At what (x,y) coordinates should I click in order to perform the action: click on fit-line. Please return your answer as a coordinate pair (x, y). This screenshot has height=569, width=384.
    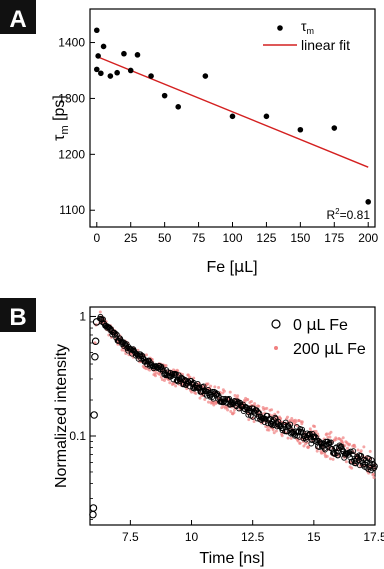
    Looking at the image, I should click on (232, 111).